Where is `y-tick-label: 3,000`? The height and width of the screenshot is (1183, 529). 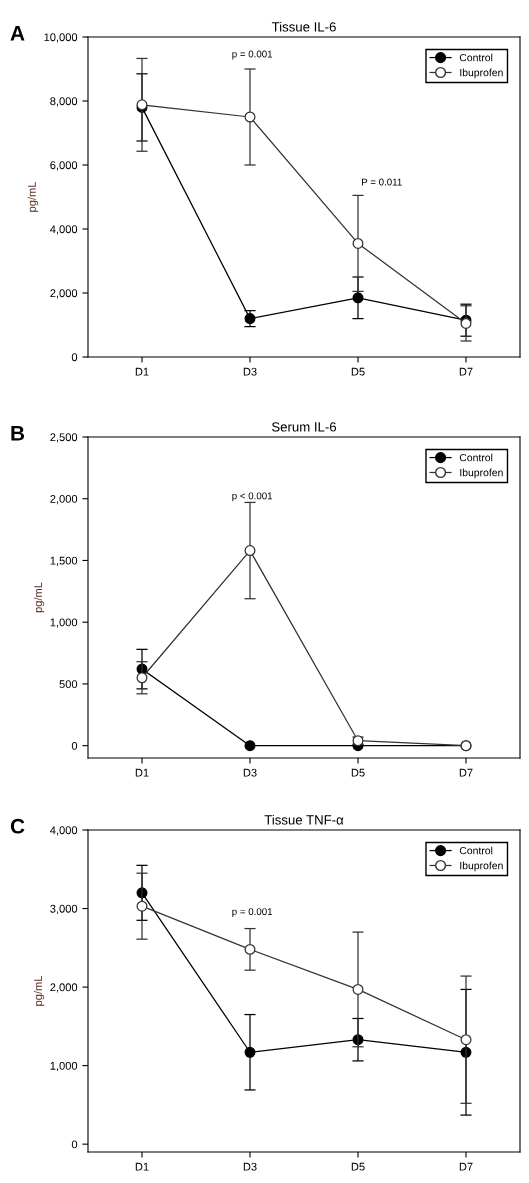
y-tick-label: 3,000 is located at coordinates (64, 909).